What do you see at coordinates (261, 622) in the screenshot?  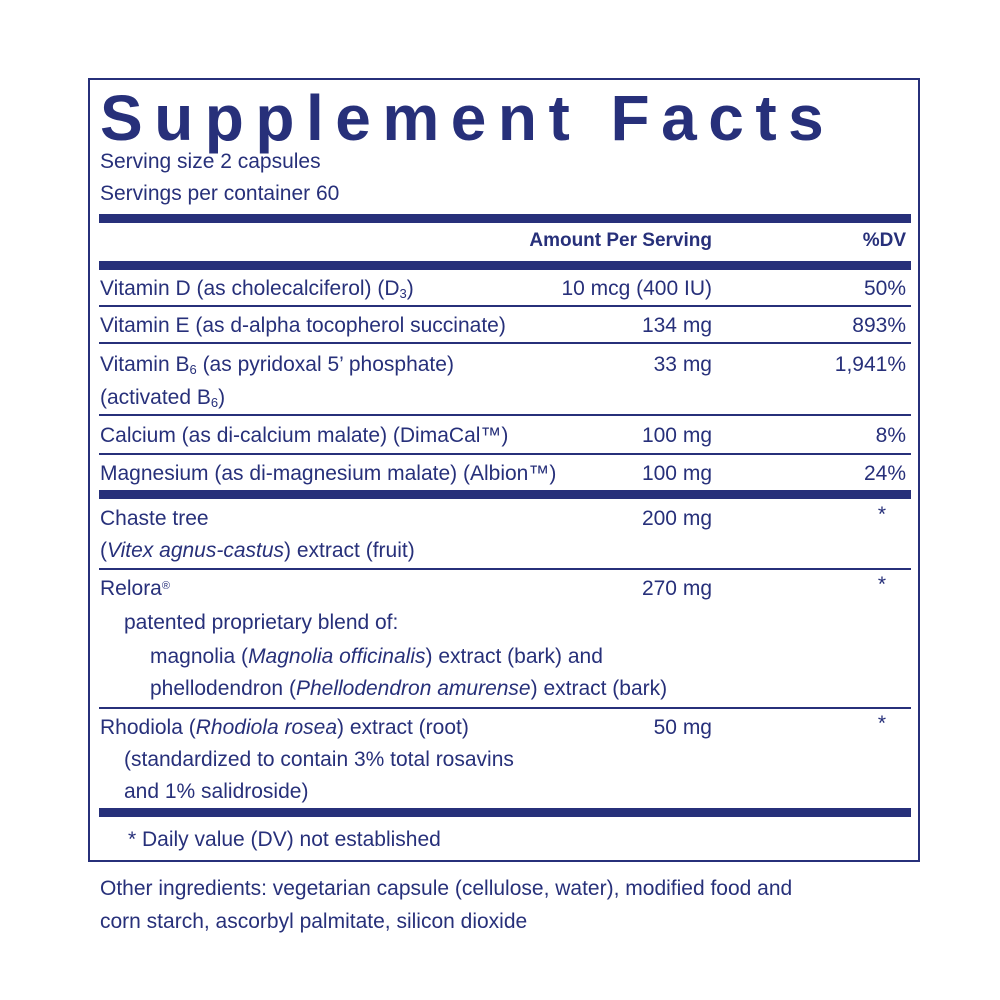 I see `ingredient-note: patented proprietary blend of:` at bounding box center [261, 622].